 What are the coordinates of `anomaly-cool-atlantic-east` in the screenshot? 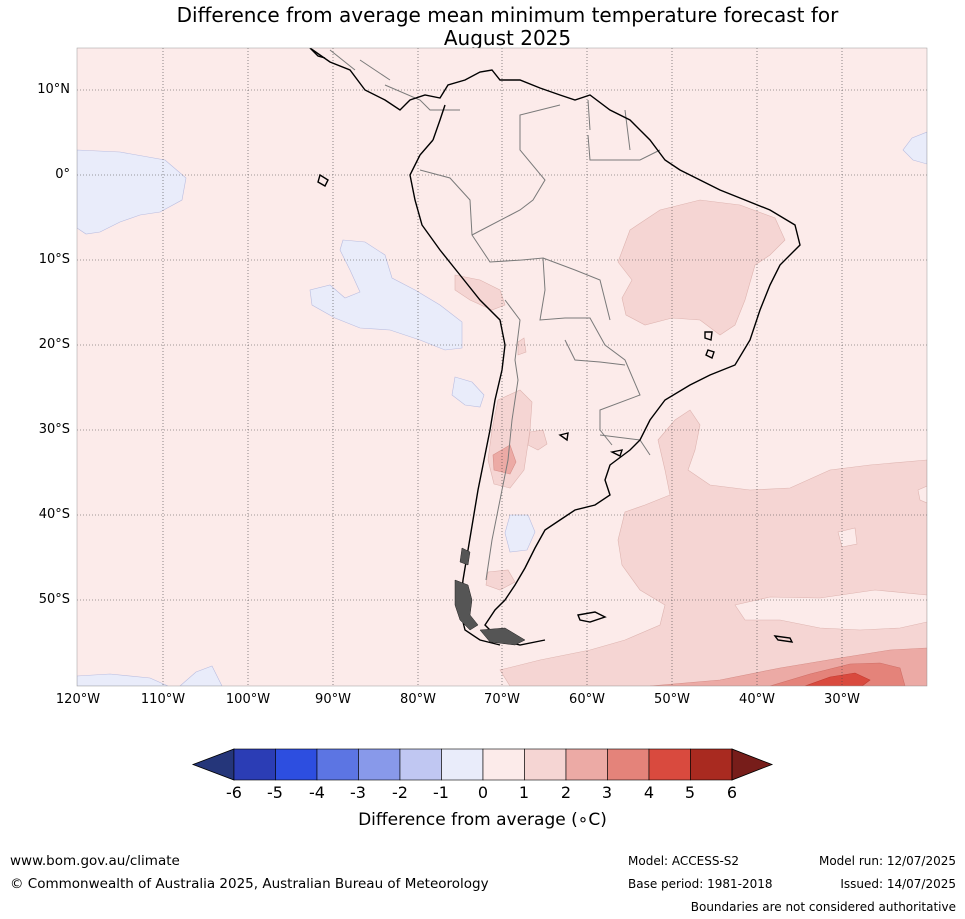 It's located at (914, 148).